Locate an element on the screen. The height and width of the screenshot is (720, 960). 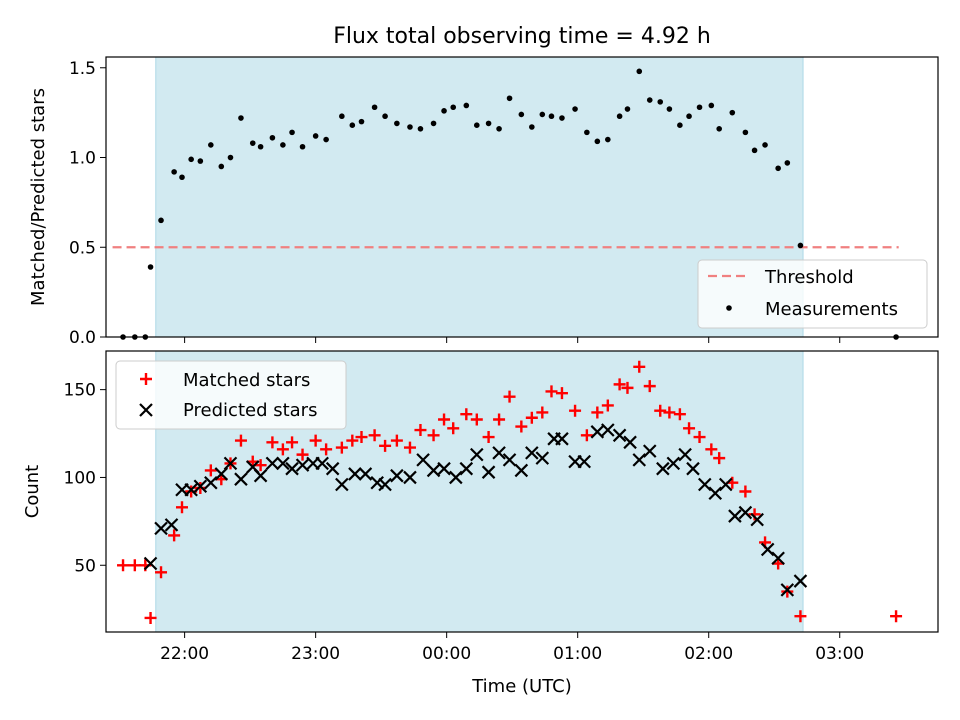
x-axis-label: Time (UTC) is located at coordinates (521, 686).